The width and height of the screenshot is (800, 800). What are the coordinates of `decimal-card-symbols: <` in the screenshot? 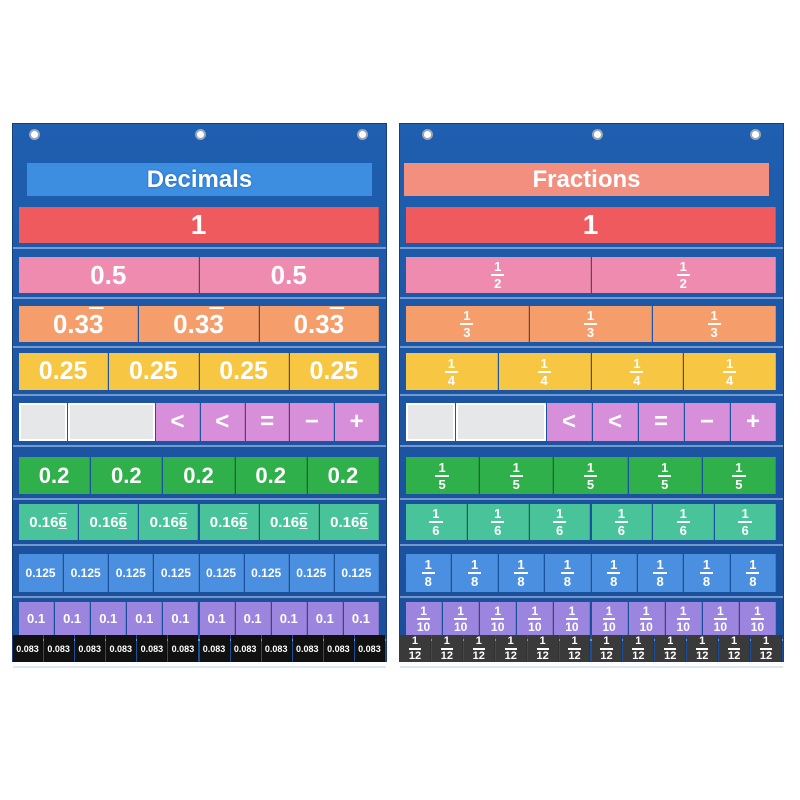 It's located at (222, 422).